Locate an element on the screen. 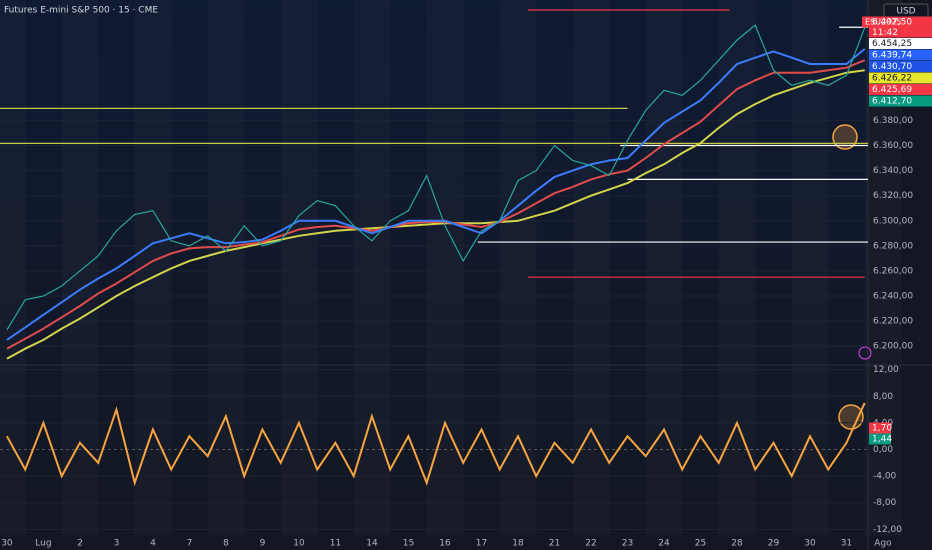 Image resolution: width=932 pixels, height=550 pixels. countdown-tag is located at coordinates (900, 32).